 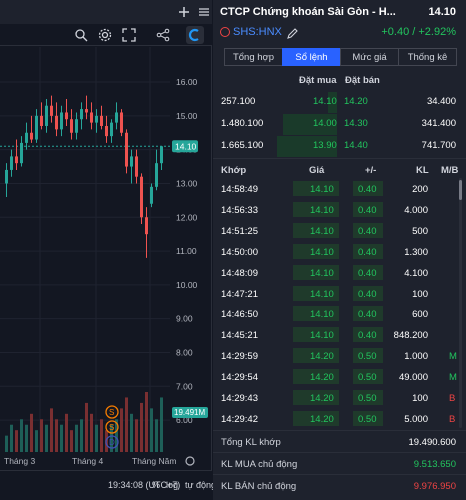 I want to click on orderbook-row: 257.100 14.10 14.20 34.400, so click(x=339, y=102).